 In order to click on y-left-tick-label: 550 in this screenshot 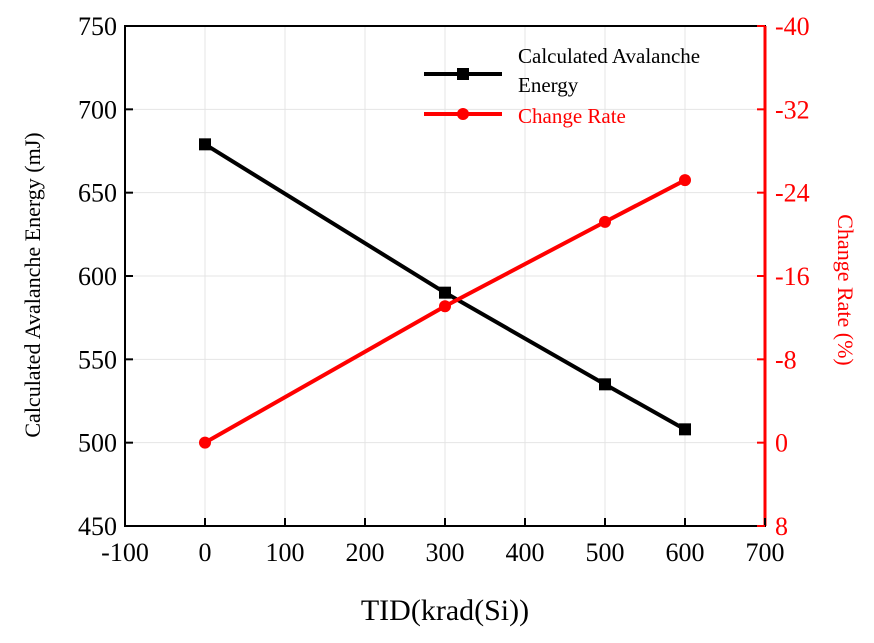, I will do `click(97, 359)`.